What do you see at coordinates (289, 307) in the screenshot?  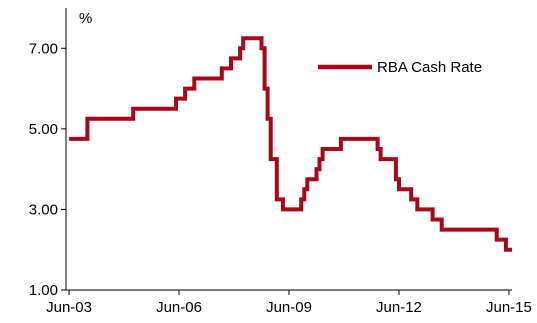 I see `x-tick-label: Jun-09` at bounding box center [289, 307].